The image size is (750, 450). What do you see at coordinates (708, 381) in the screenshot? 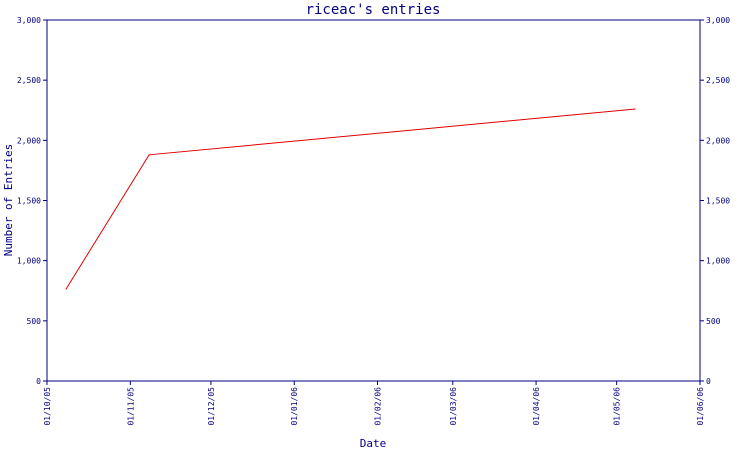
I see `y-tick-label-right: 0` at bounding box center [708, 381].